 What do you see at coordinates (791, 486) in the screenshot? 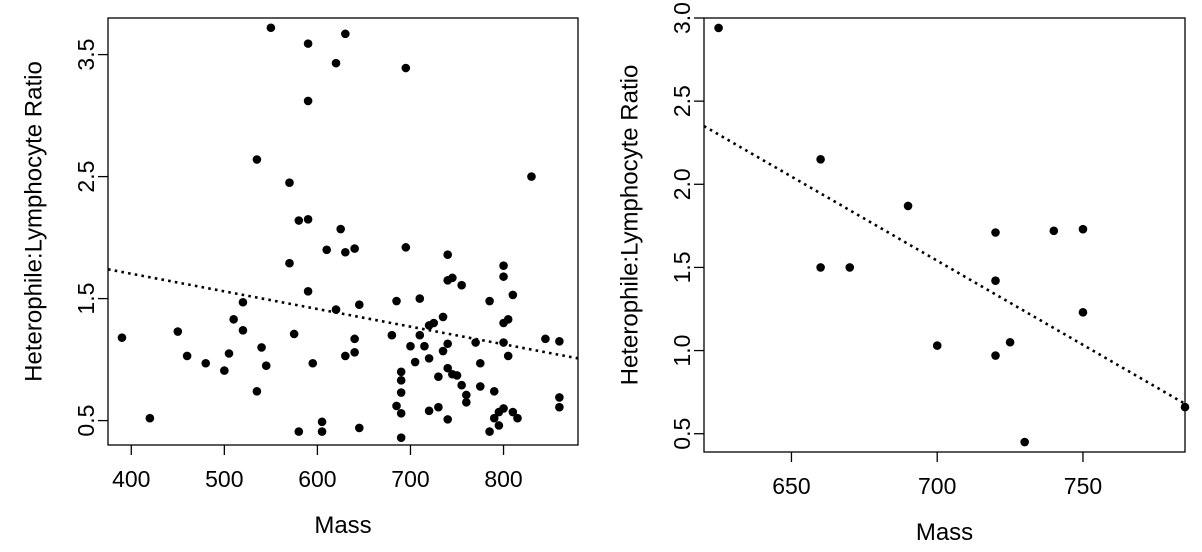
I see `x-tick-label: 650` at bounding box center [791, 486].